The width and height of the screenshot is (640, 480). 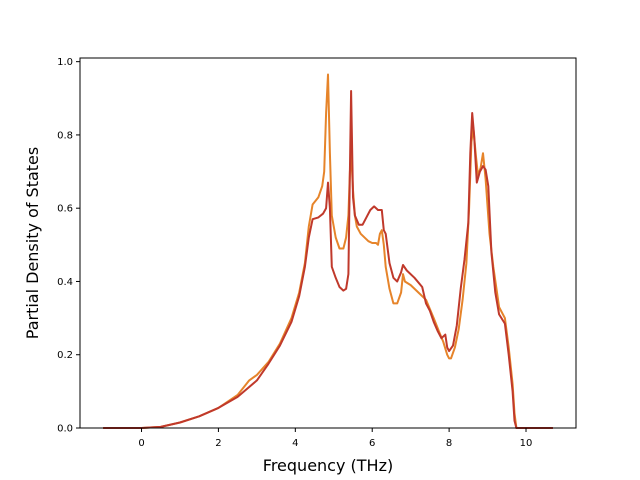 What do you see at coordinates (65, 429) in the screenshot?
I see `y-tick-label: 0.0` at bounding box center [65, 429].